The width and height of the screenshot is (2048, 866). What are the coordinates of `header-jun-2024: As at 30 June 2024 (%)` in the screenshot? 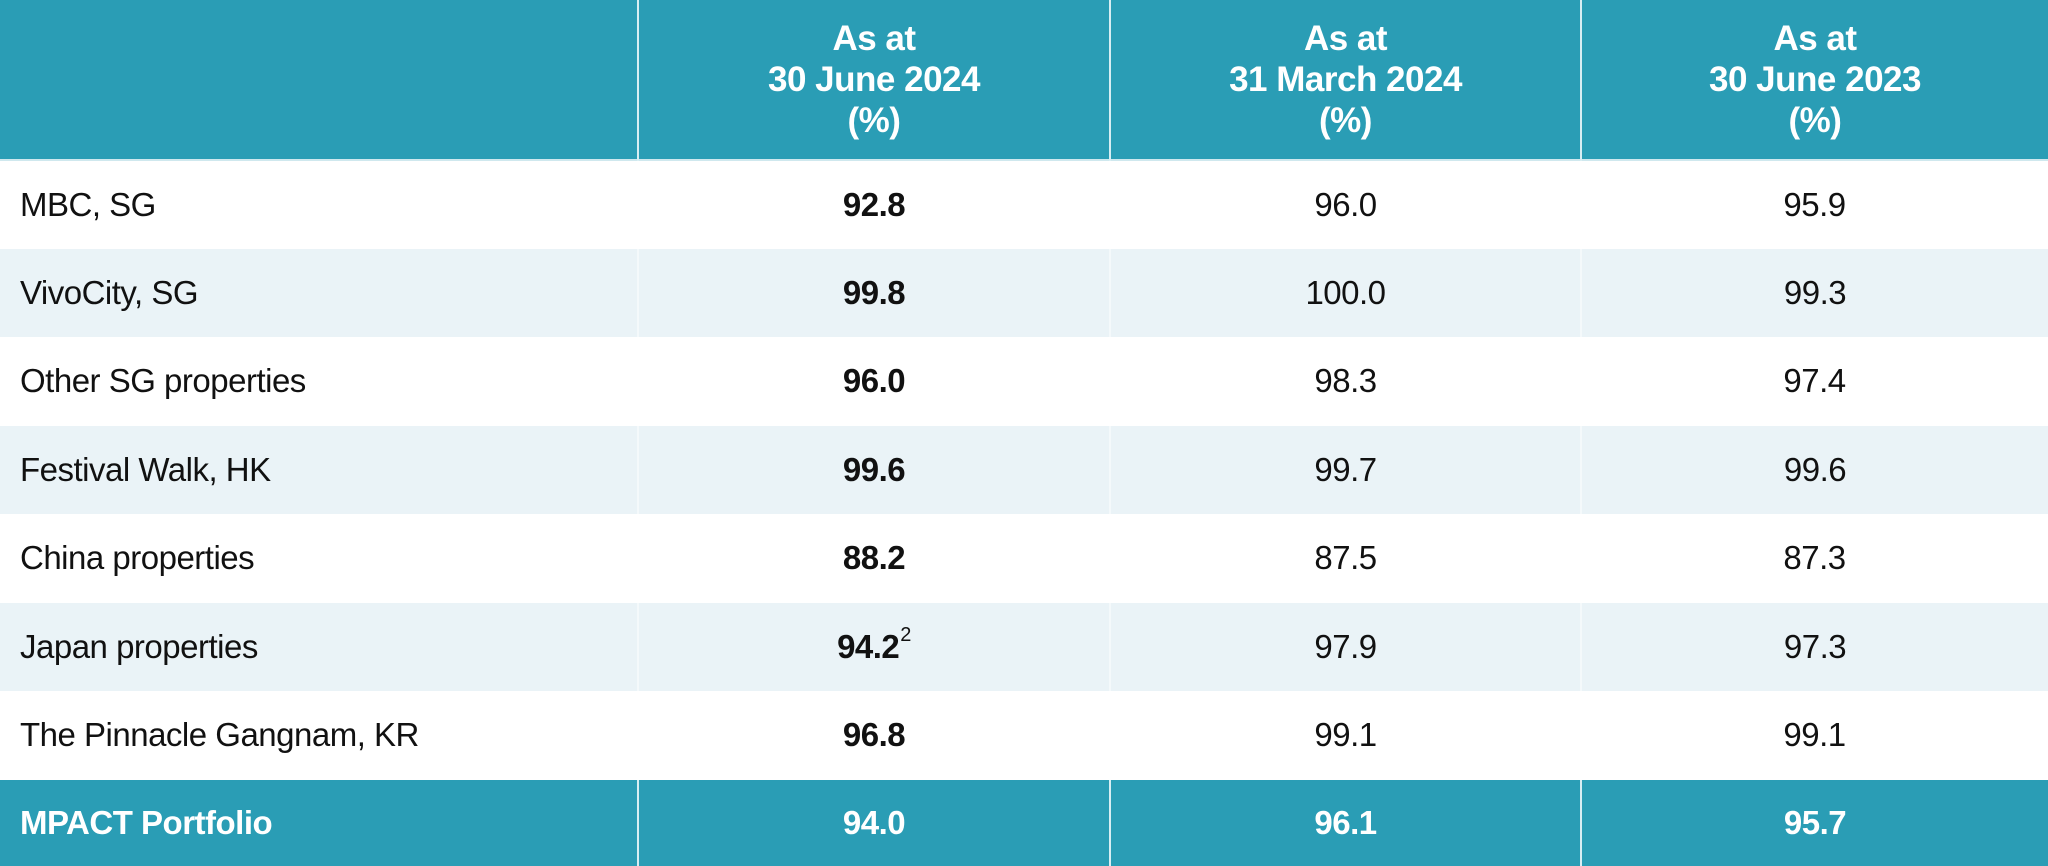 It's located at (873, 80).